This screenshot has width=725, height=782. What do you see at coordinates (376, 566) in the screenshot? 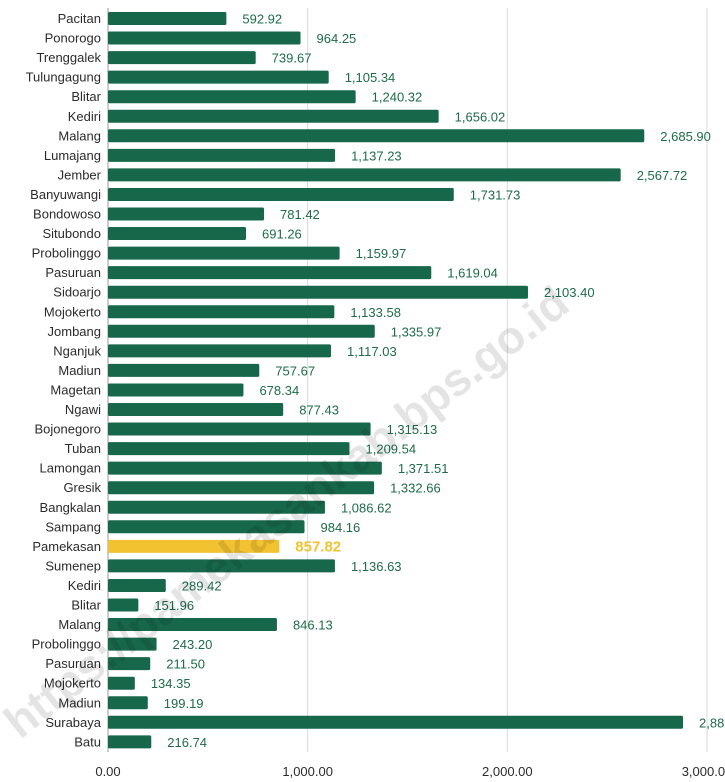
I see `value-label: 1,136.63` at bounding box center [376, 566].